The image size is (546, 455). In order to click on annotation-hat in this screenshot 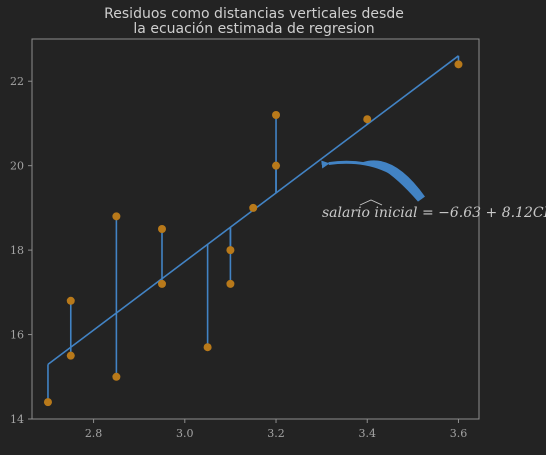, I will do `click(371, 202)`.